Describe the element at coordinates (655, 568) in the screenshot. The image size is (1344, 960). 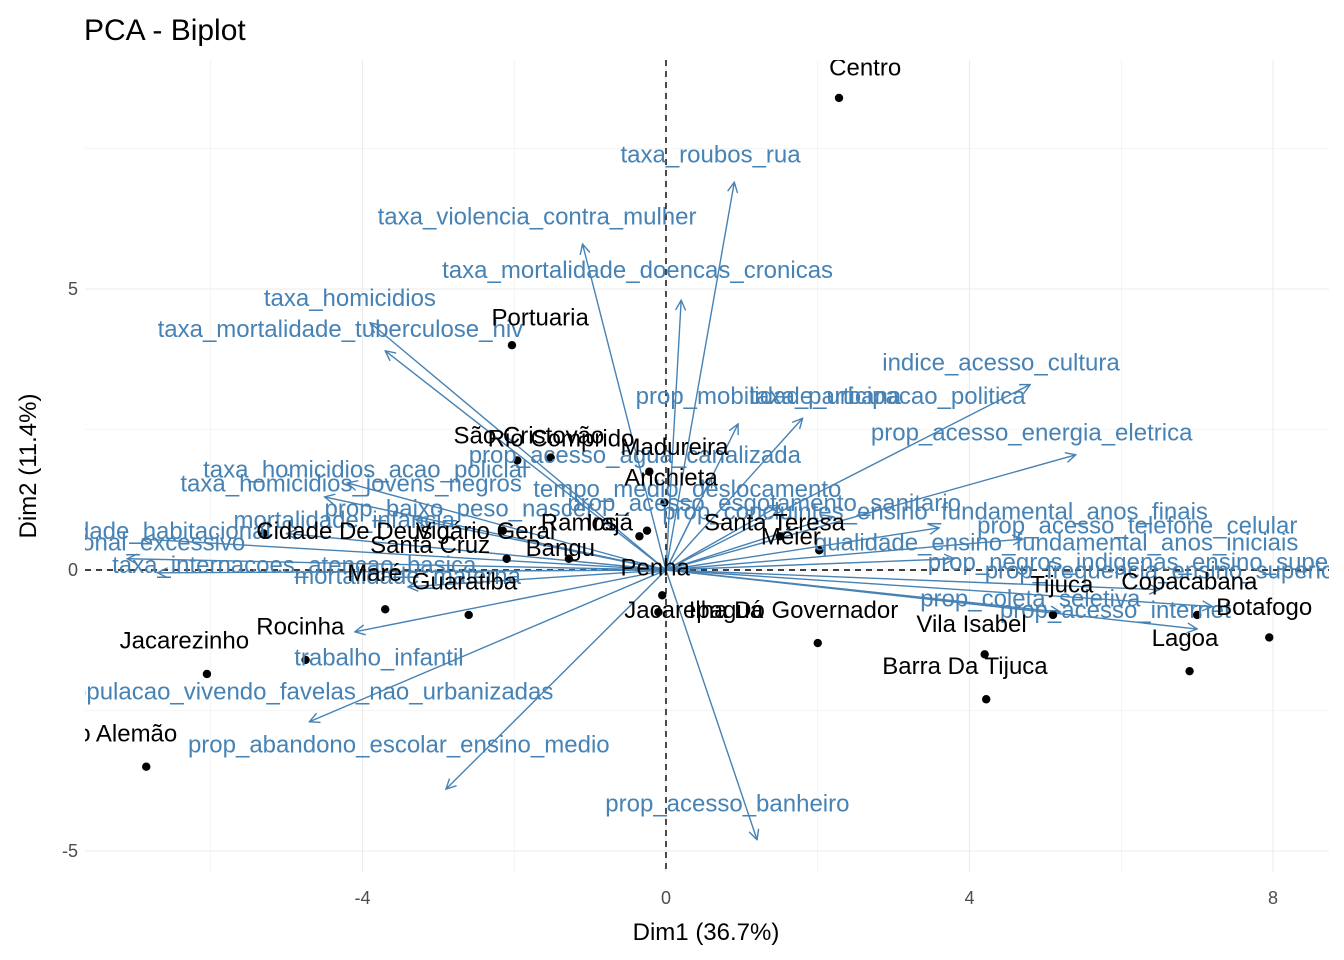
I see `individual-label: Penha` at that location.